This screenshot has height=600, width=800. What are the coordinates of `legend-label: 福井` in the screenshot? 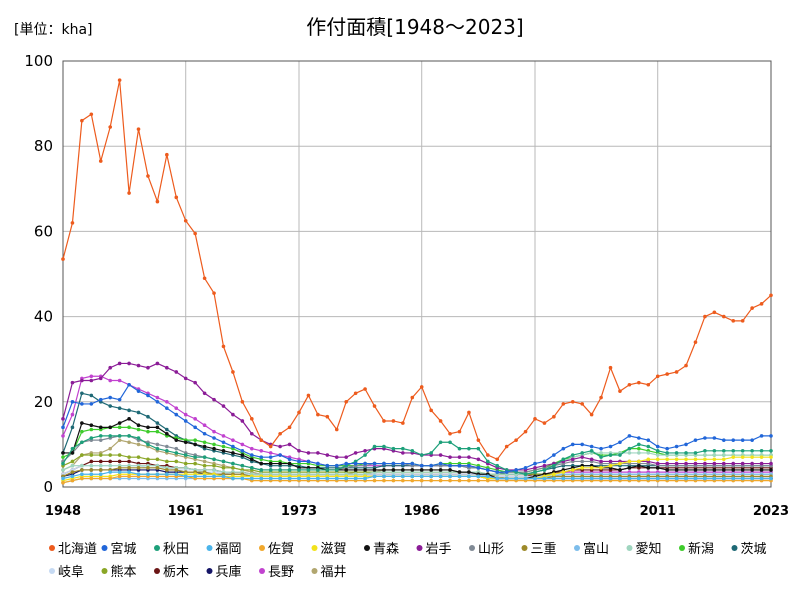 It's located at (334, 572).